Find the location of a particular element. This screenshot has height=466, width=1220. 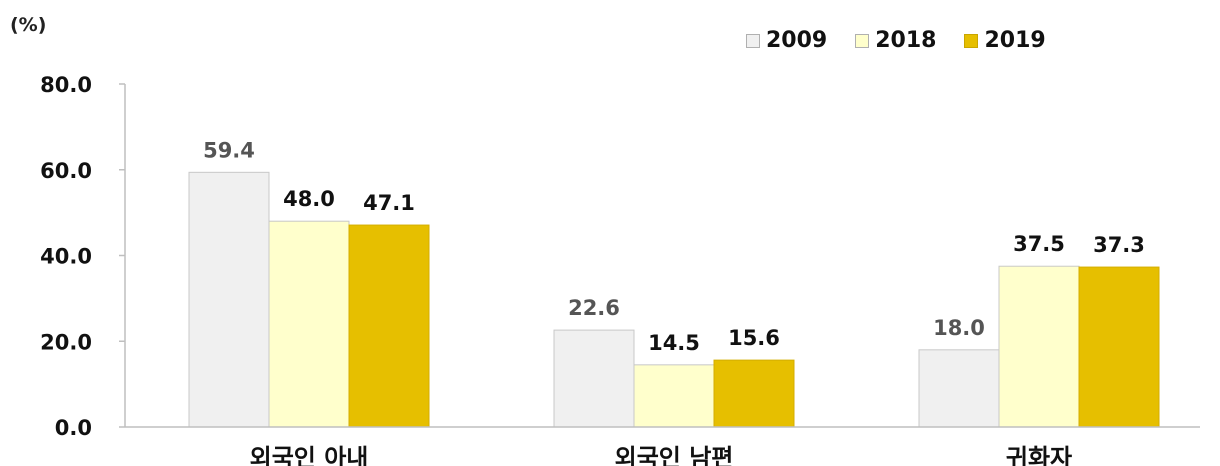

x-category-label: 외국인 아내 is located at coordinates (309, 455).